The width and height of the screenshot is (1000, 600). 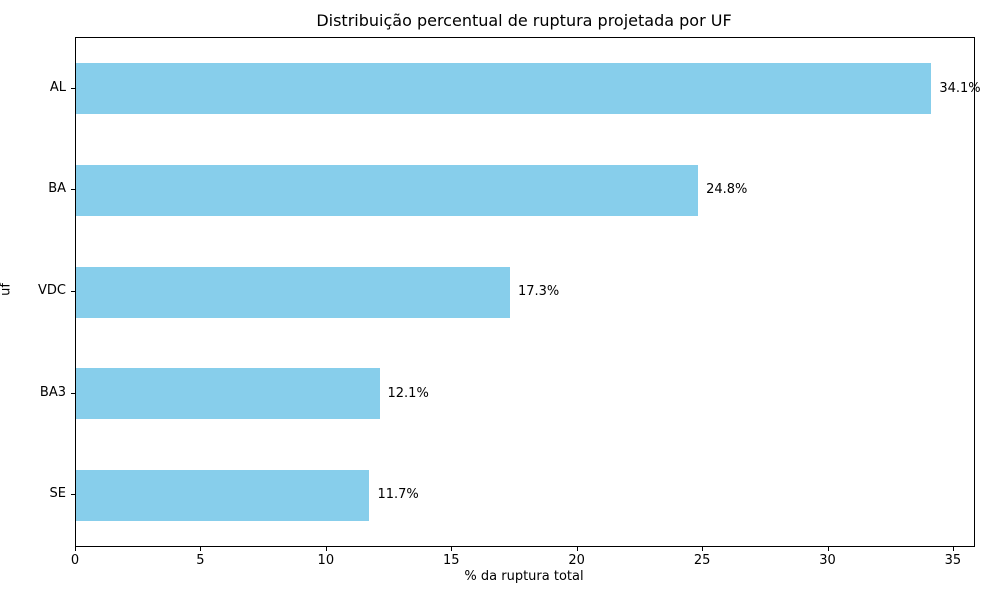 What do you see at coordinates (398, 495) in the screenshot?
I see `bar-value-label: 11.7%` at bounding box center [398, 495].